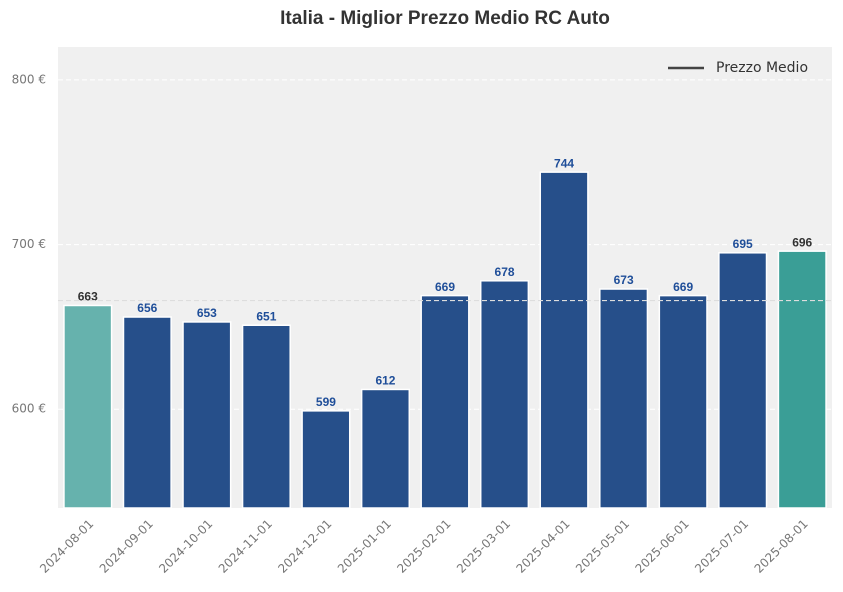 This screenshot has height=592, width=843. What do you see at coordinates (743, 244) in the screenshot?
I see `value-label: 695` at bounding box center [743, 244].